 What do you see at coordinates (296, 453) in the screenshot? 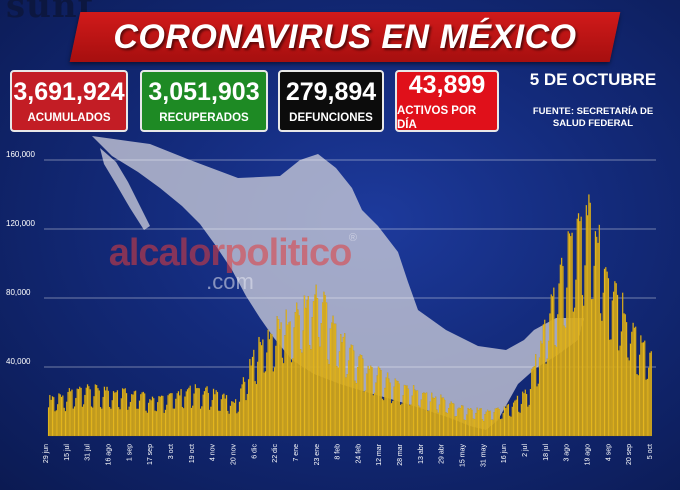
I see `x-tick-label: 7 ene` at bounding box center [296, 453].